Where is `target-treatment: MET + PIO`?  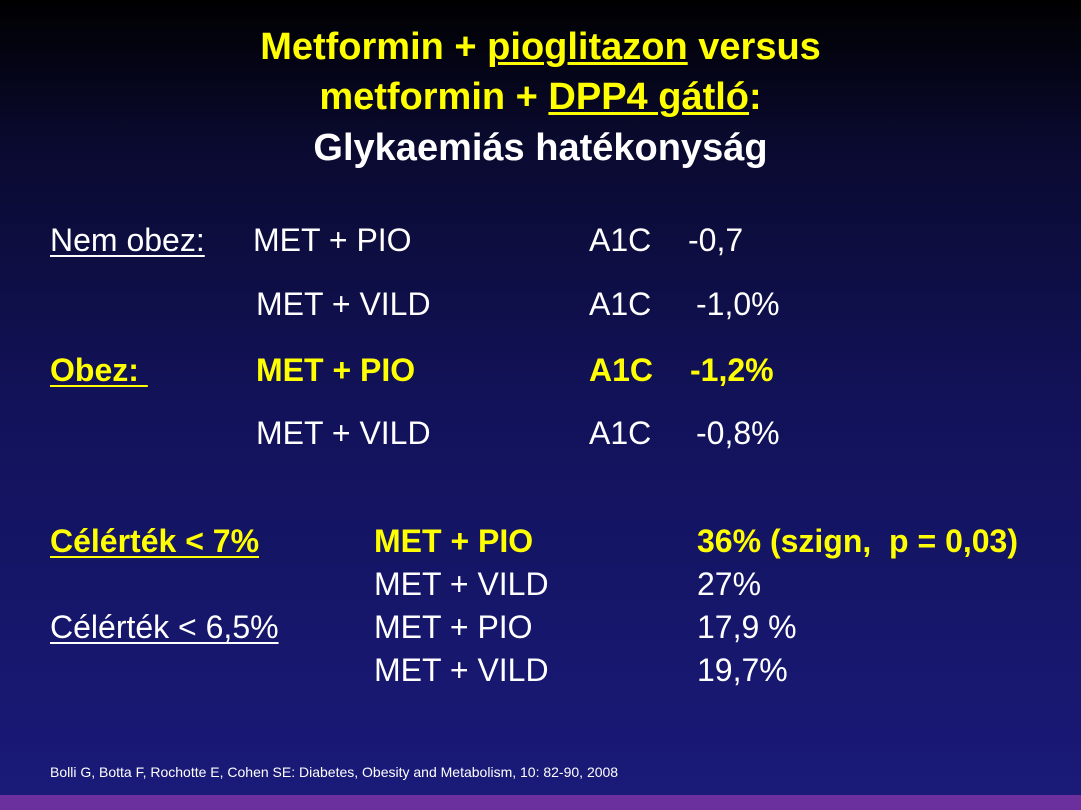
target-treatment: MET + PIO is located at coordinates (453, 627).